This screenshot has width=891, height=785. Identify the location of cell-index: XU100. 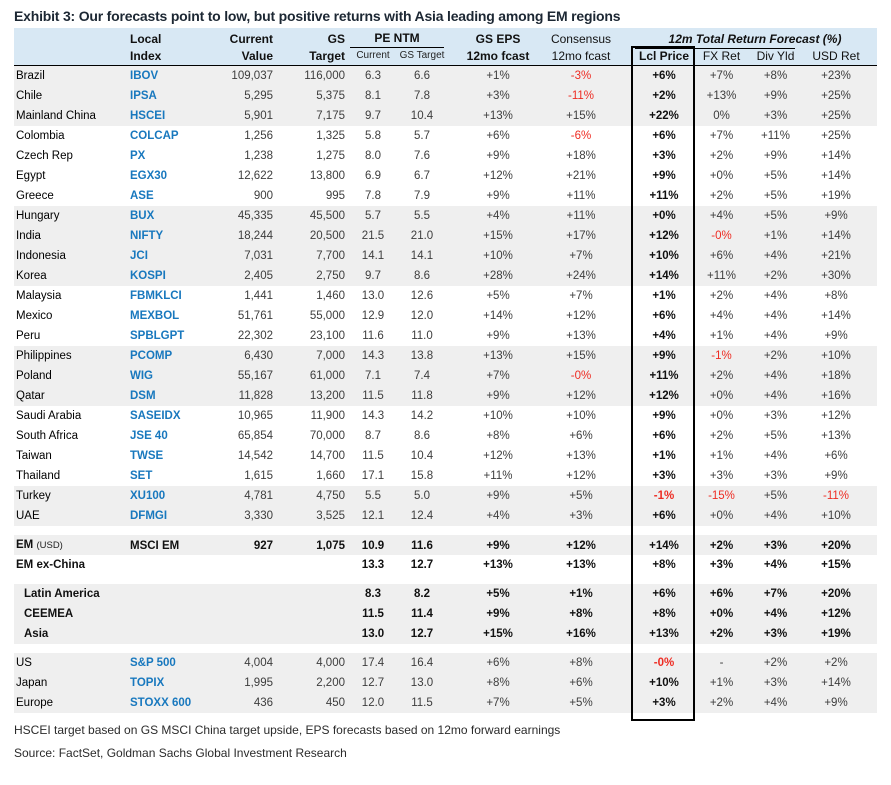
(148, 496).